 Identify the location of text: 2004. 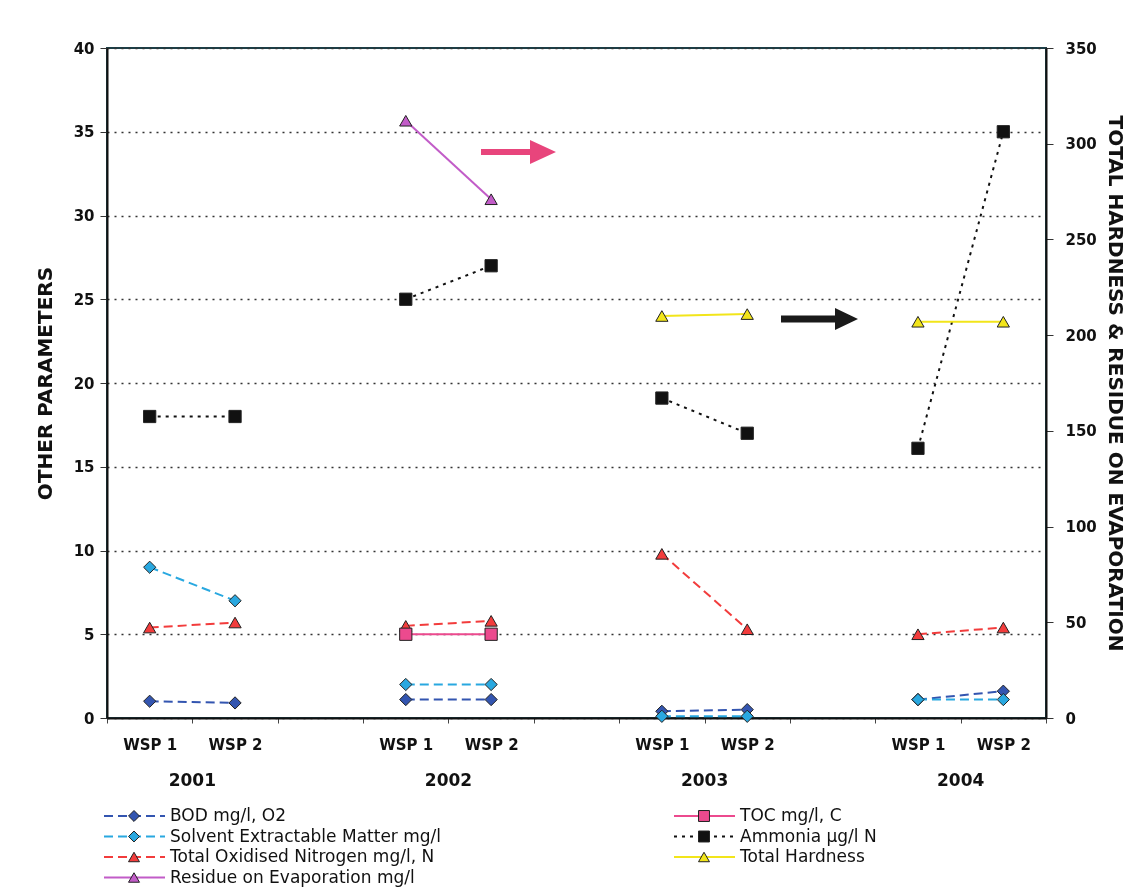
(960, 780).